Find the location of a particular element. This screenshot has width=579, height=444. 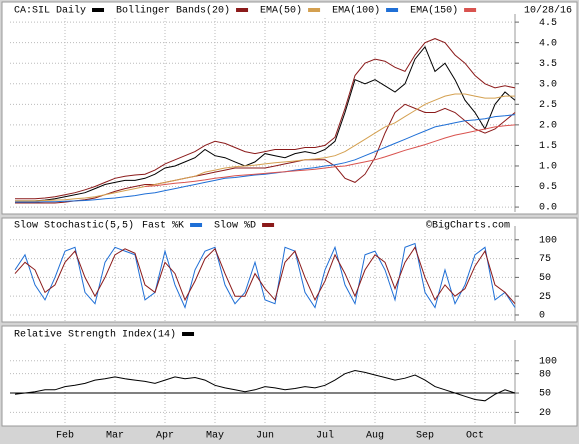

x-tick-label: Jul is located at coordinates (325, 436).